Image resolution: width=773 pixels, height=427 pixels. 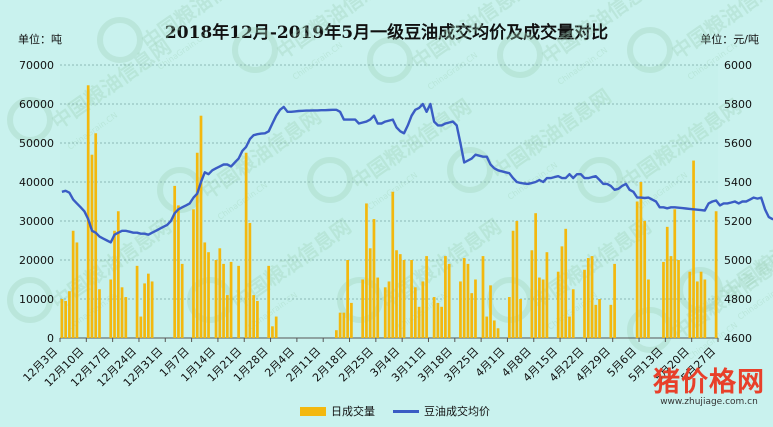 I want to click on right-axis-tick-label: 4800, so click(x=738, y=299).